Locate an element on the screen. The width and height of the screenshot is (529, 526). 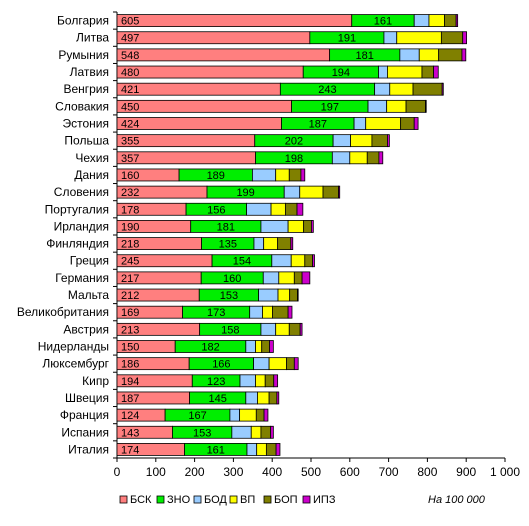
data-label: 232 is located at coordinates (130, 193).